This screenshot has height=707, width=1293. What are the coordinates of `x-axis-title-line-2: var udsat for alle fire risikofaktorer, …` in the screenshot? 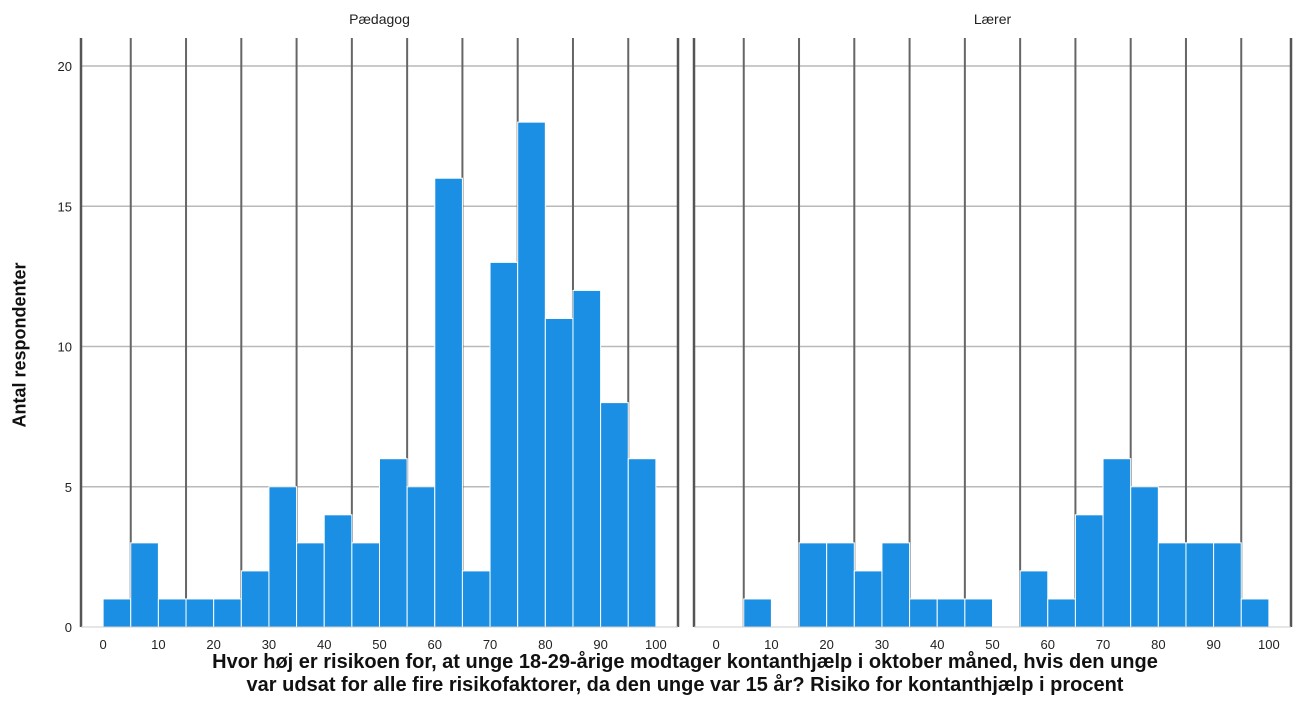 It's located at (685, 685).